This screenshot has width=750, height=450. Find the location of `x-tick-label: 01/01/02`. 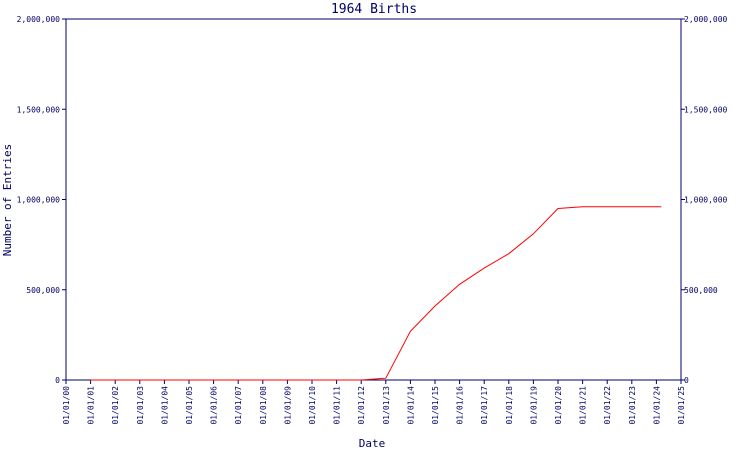

x-tick-label: 01/01/02 is located at coordinates (115, 405).